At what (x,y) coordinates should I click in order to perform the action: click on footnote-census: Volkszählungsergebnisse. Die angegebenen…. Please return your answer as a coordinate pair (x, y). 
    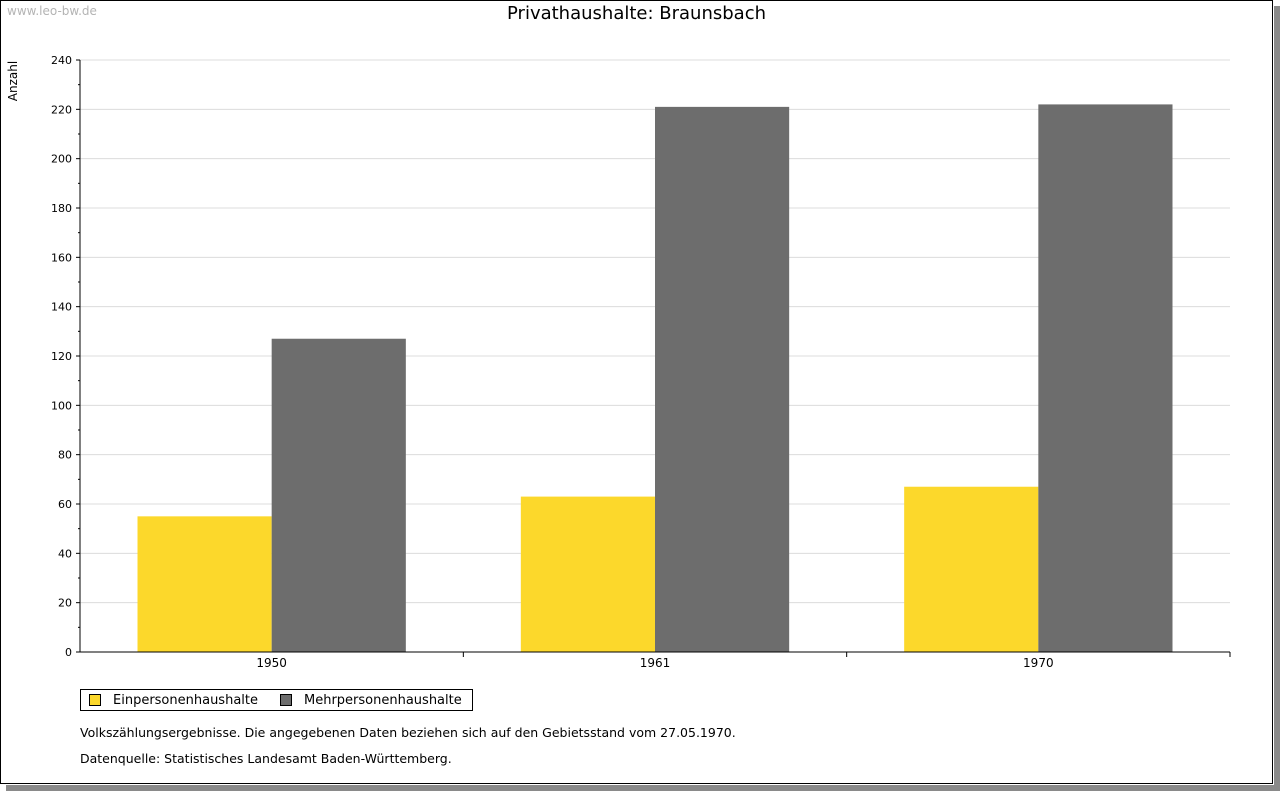
    Looking at the image, I should click on (408, 732).